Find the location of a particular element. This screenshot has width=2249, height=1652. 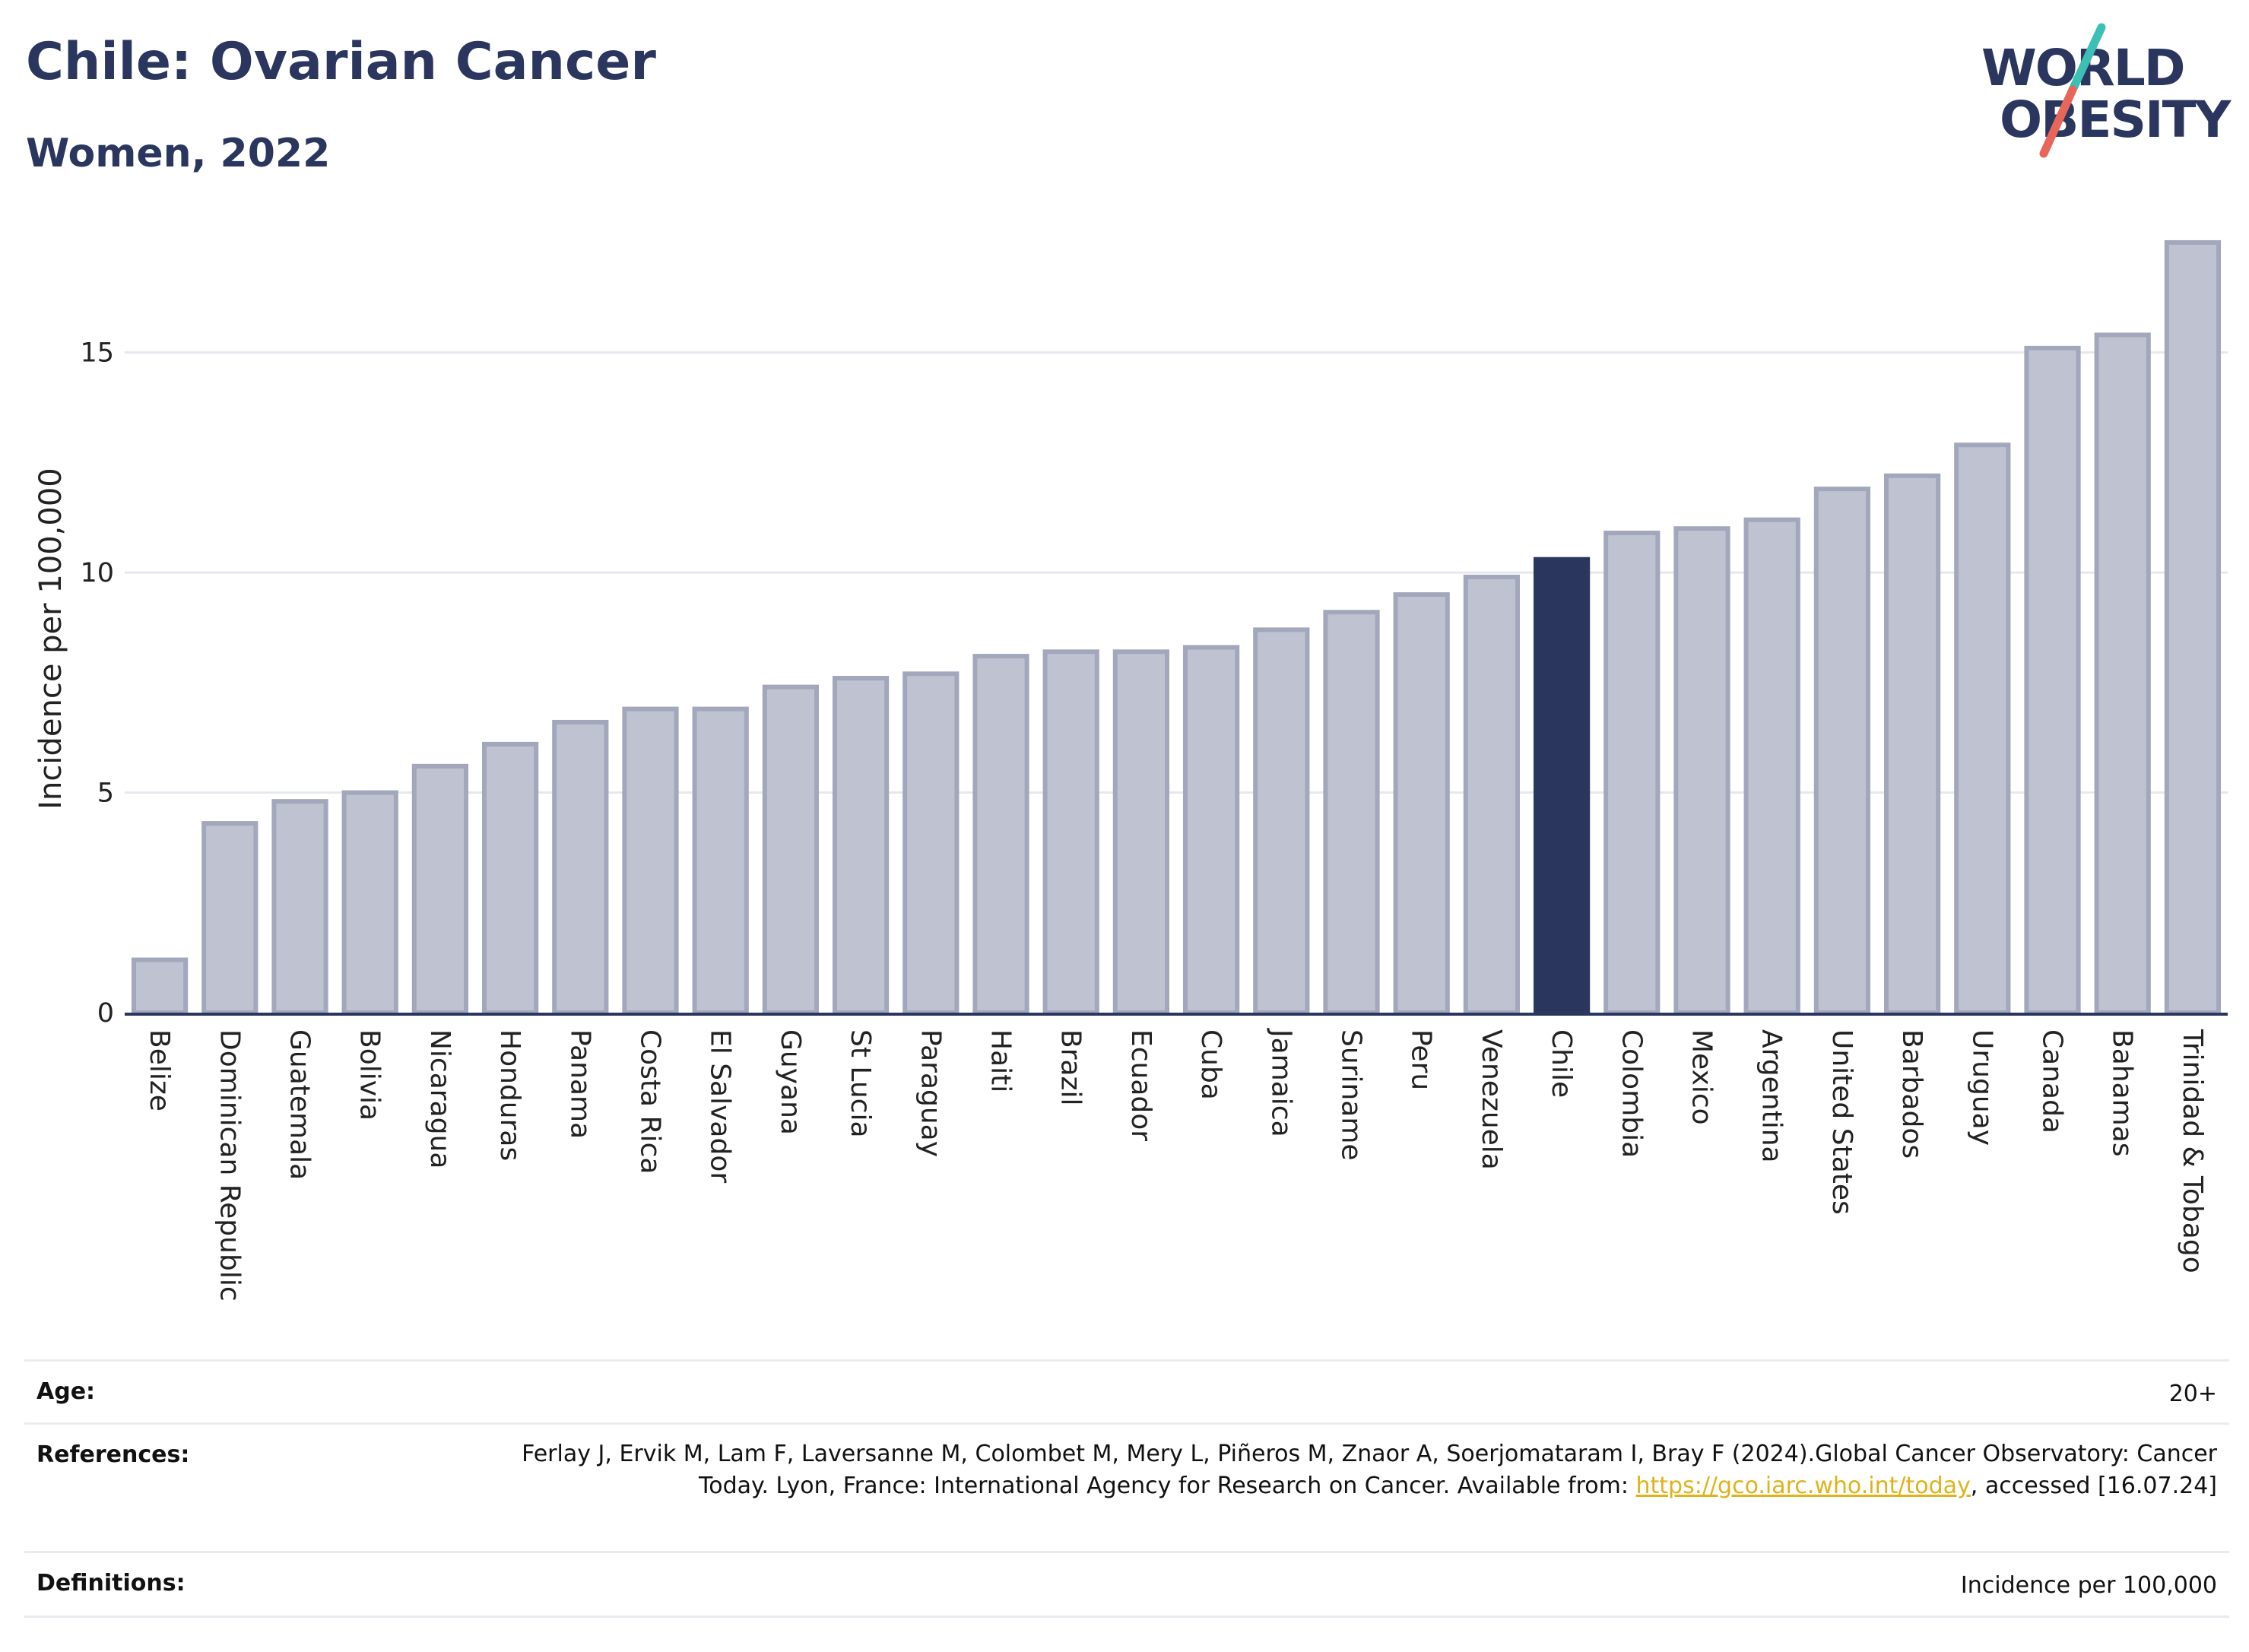

y-tick-label: 5 is located at coordinates (105, 793).